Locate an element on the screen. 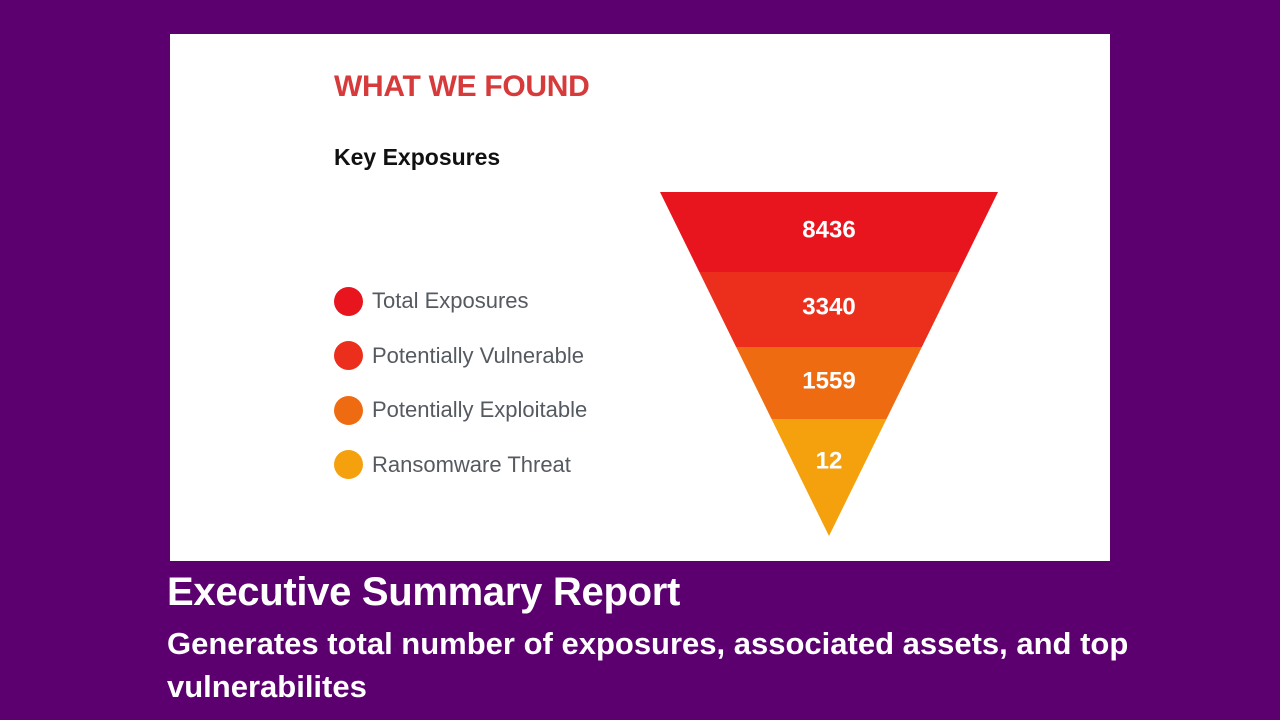 The image size is (1280, 720). caption-title: Executive Summary Report is located at coordinates (423, 592).